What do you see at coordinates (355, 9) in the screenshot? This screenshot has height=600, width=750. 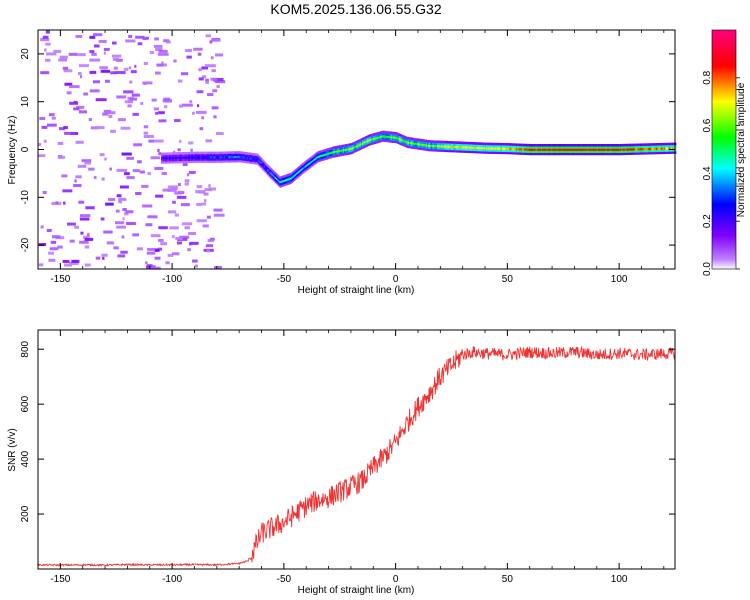 I see `figure-title: KOM5.2025.136.06.55.G32` at bounding box center [355, 9].